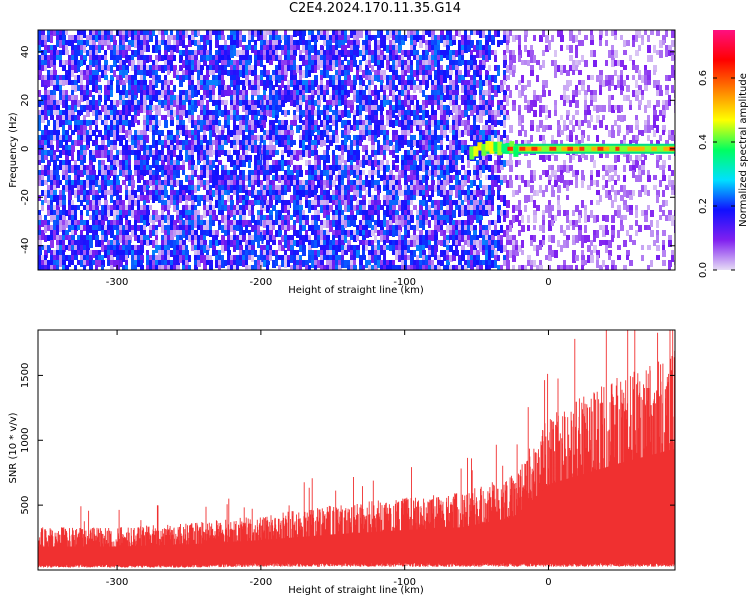  Describe the element at coordinates (743, 150) in the screenshot. I see `colorbar-label: Normalized spectral amplitude` at that location.